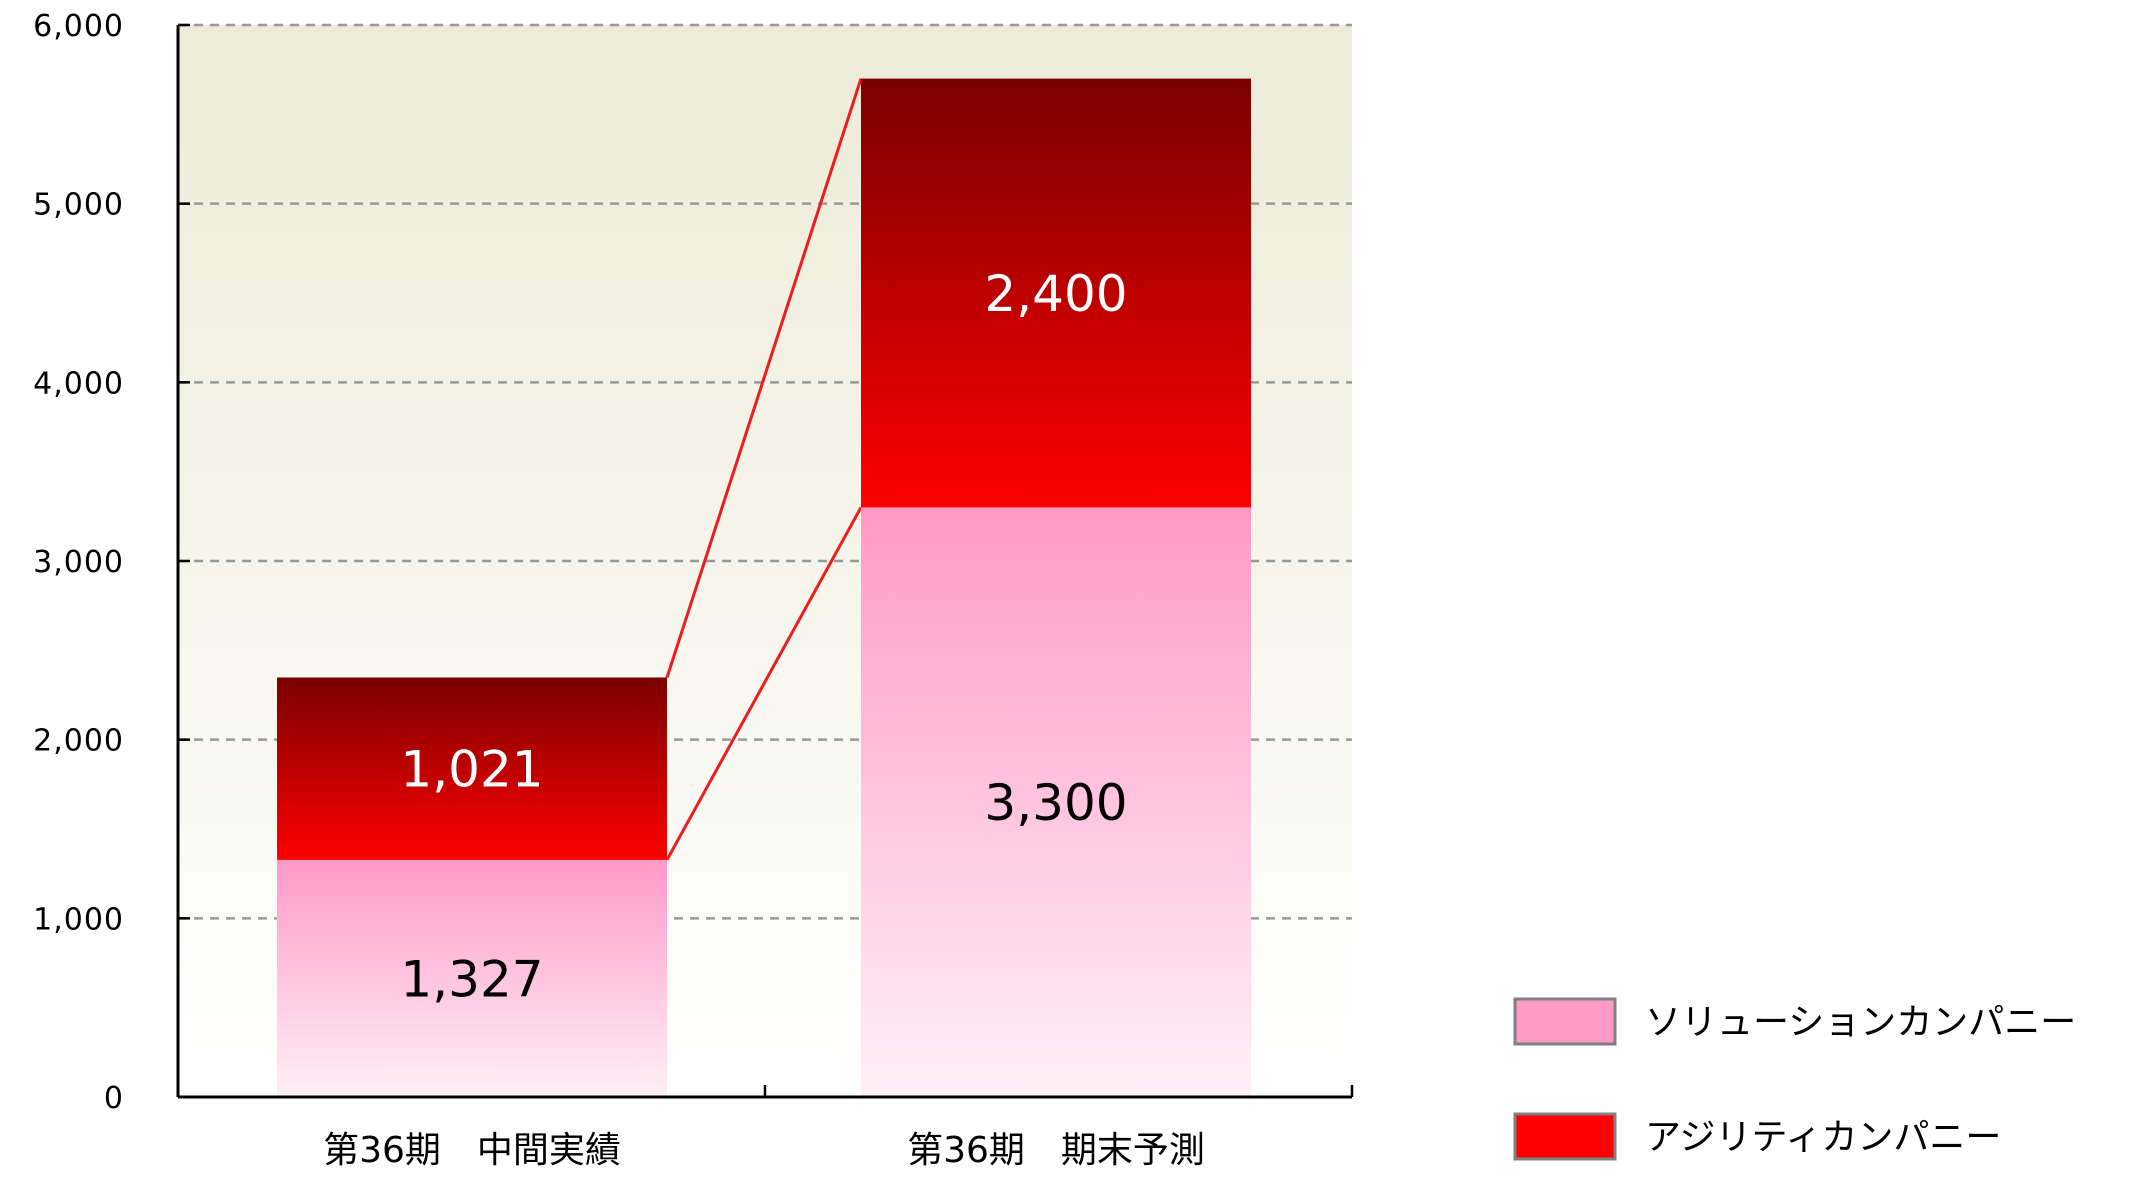 The width and height of the screenshot is (2129, 1191). I want to click on y-tick-label: 2,000, so click(78, 741).